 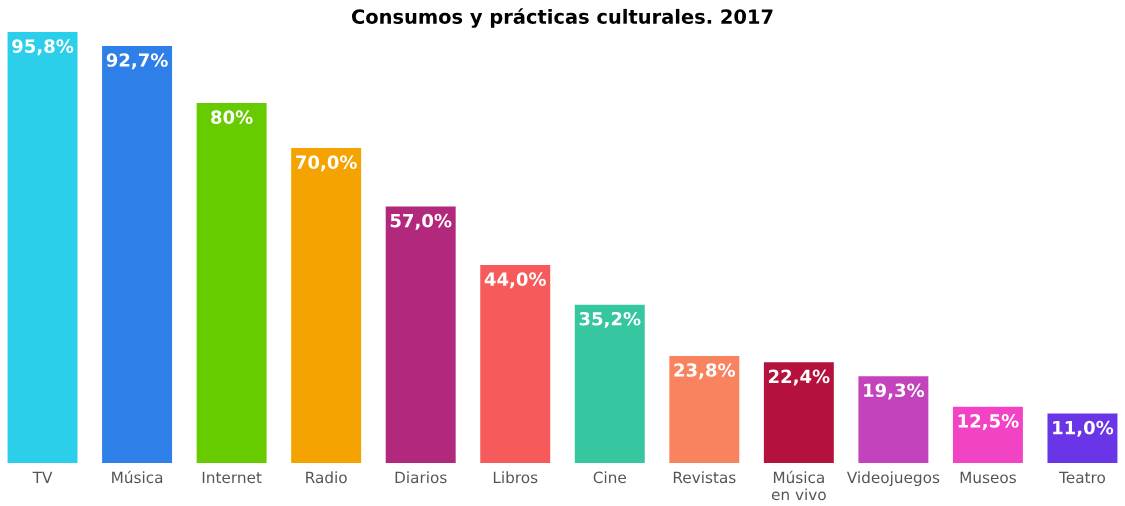 I want to click on x-tick-label: Revistas, so click(x=704, y=477).